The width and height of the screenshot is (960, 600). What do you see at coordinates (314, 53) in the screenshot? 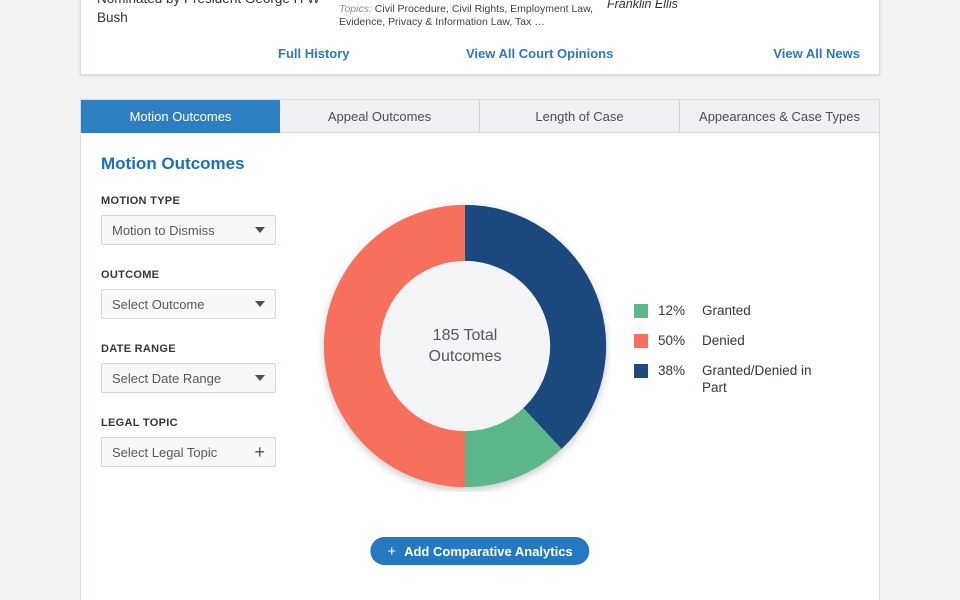
I see `full-history-link: Full History` at bounding box center [314, 53].